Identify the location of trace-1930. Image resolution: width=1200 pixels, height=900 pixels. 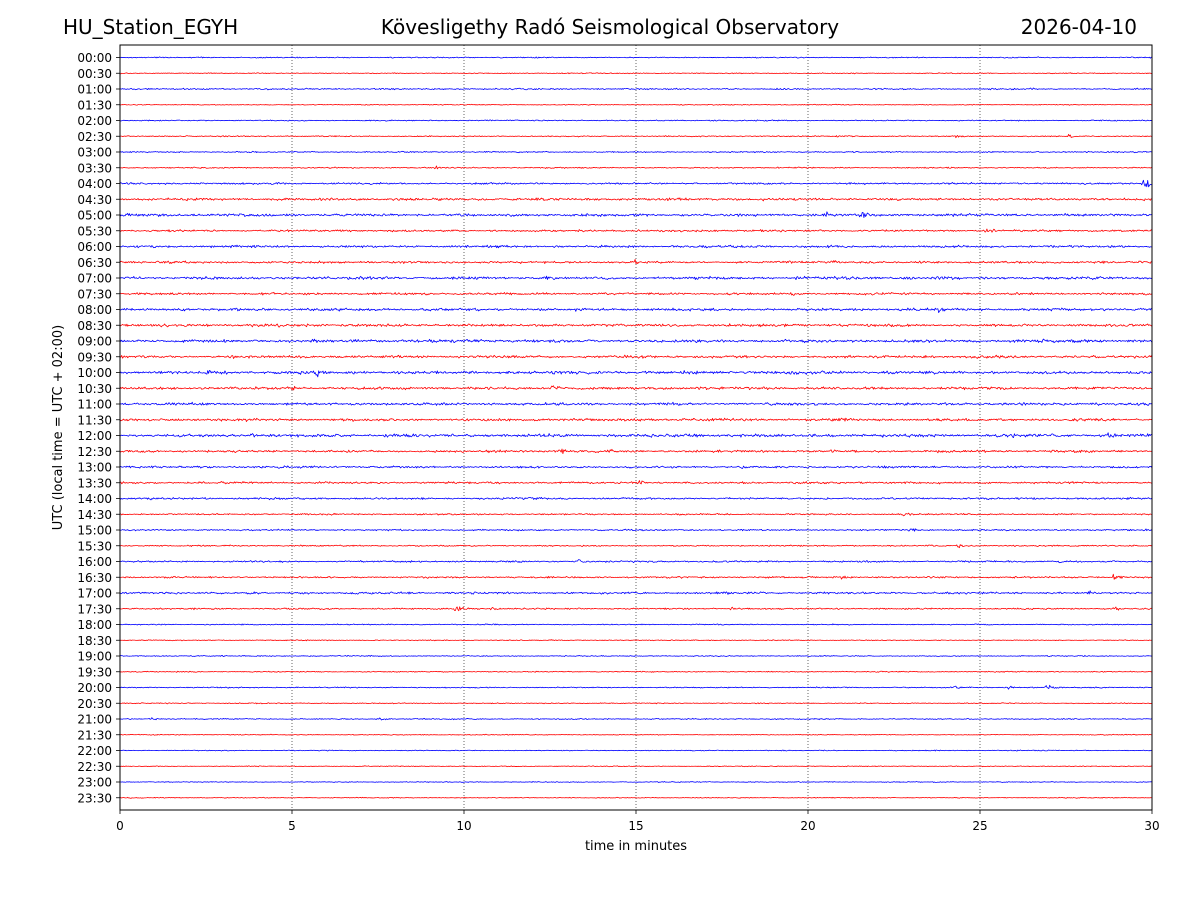
(636, 671).